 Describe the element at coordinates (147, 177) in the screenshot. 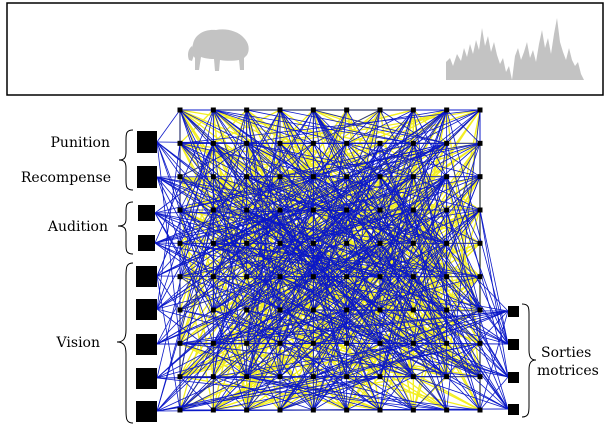

I see `input-neuron-recompense` at that location.